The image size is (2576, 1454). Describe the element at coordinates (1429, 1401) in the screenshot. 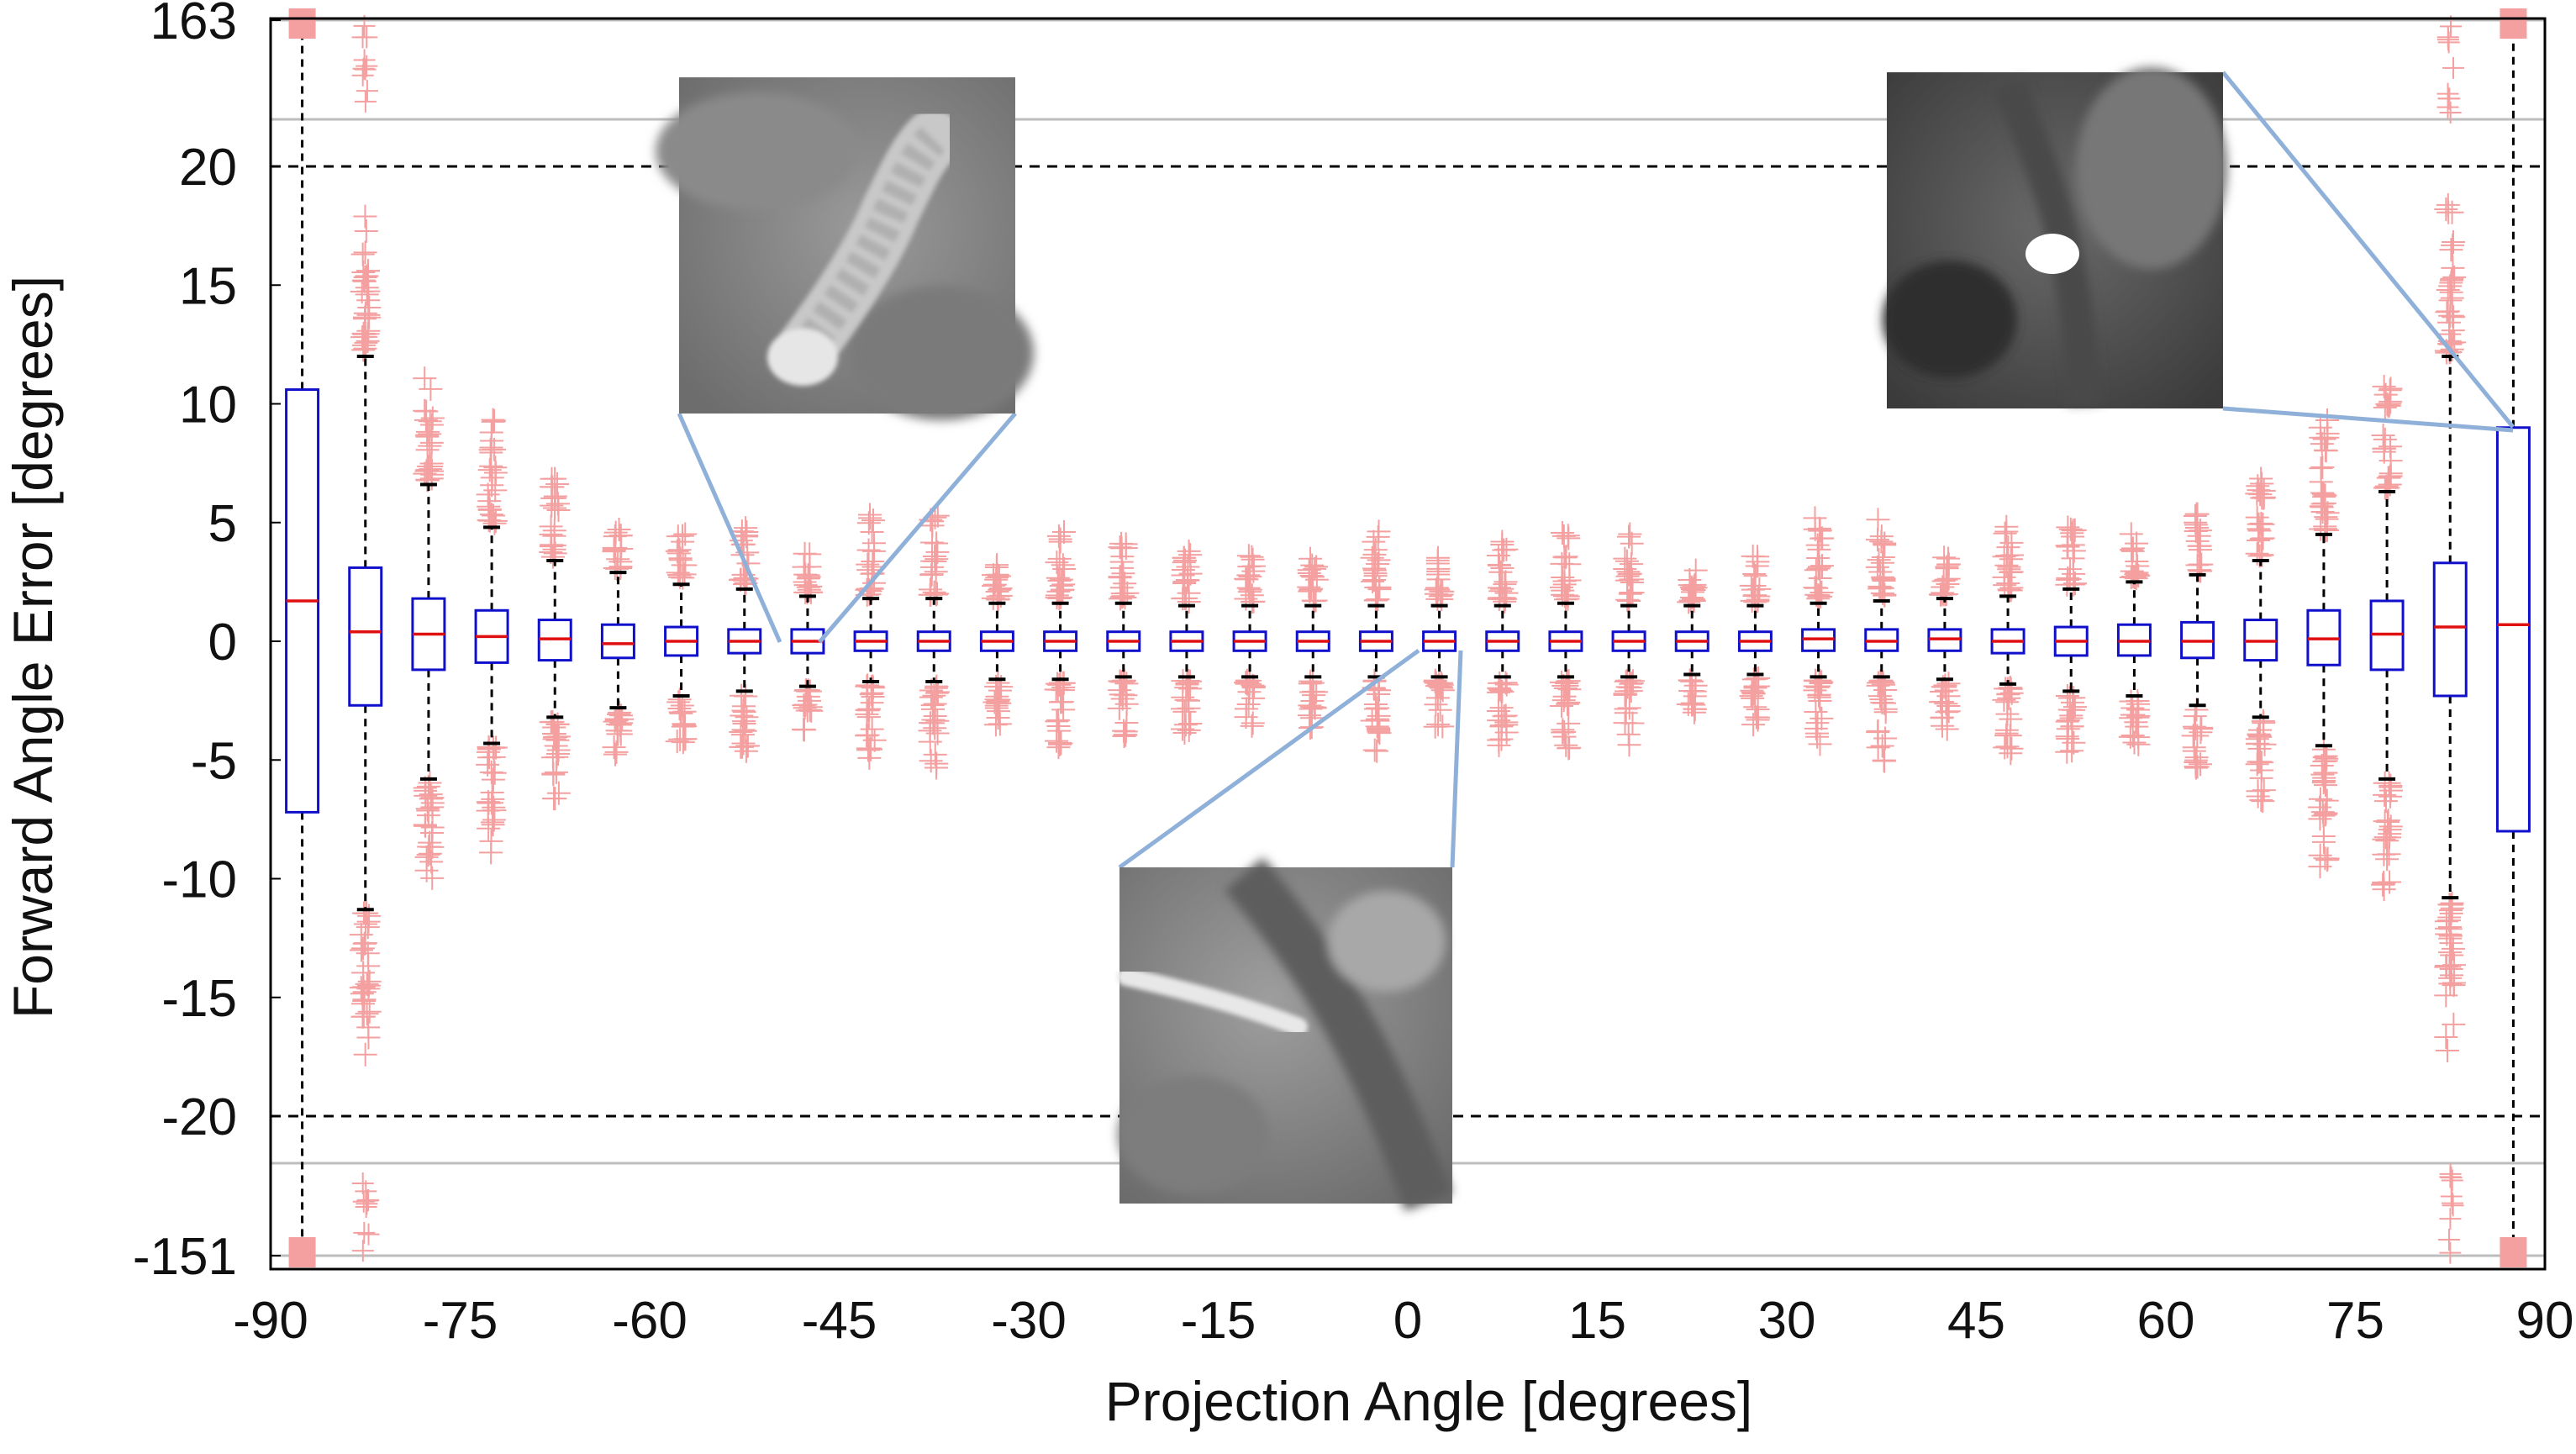

I see `x-axis-label: Projection Angle [degrees]` at that location.